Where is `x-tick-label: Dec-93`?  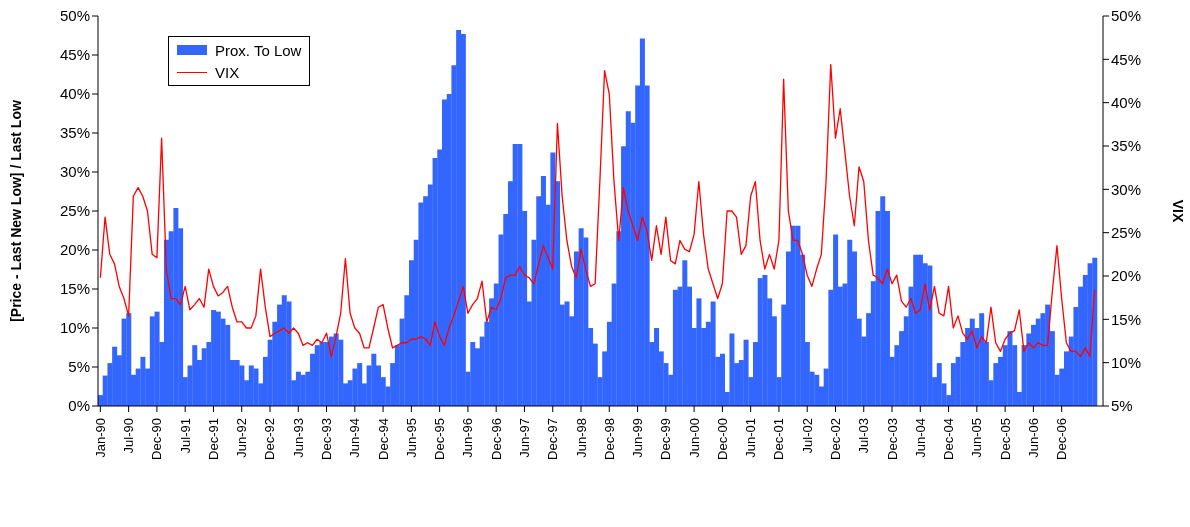
x-tick-label: Dec-93 is located at coordinates (327, 439).